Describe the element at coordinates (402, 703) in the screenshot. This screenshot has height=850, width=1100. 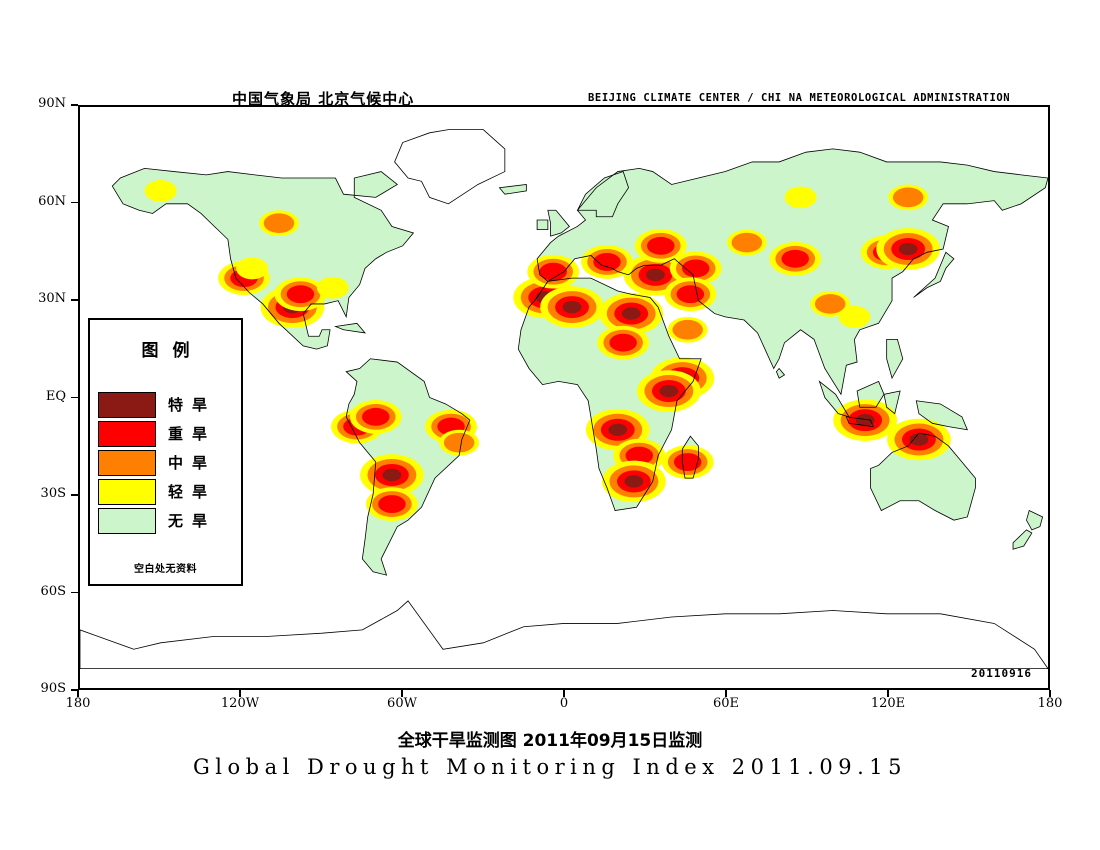
I see `x-axis-tick-label: 60W` at that location.